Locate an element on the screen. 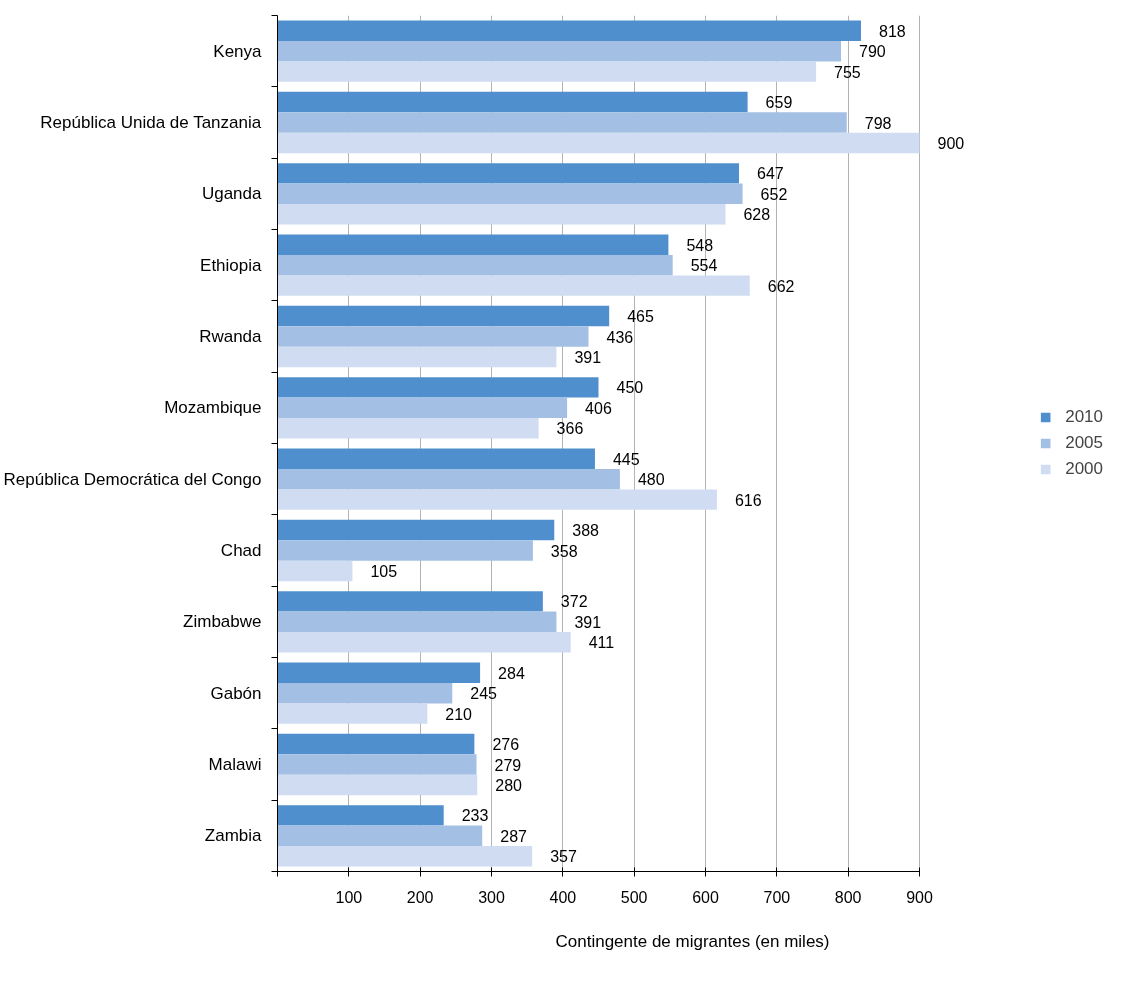 Image resolution: width=1129 pixels, height=985 pixels. data-label: 388 is located at coordinates (586, 531).